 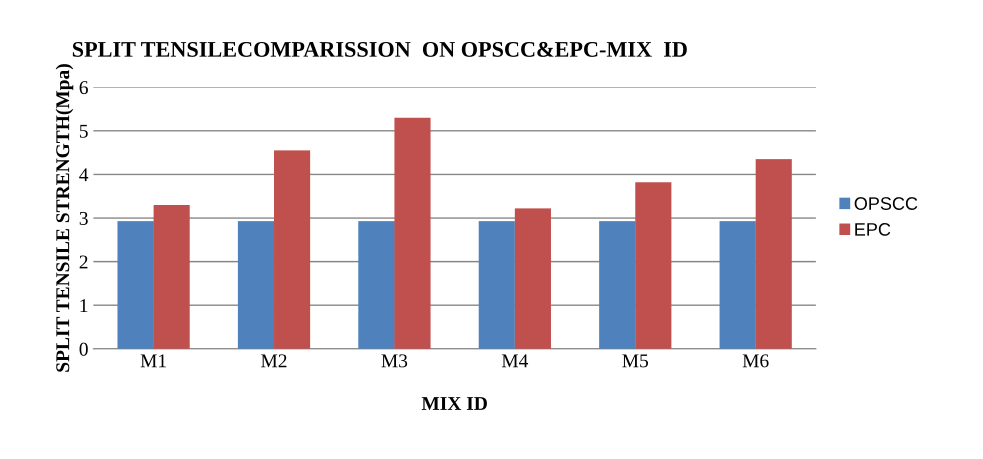 What do you see at coordinates (515, 361) in the screenshot?
I see `x-tick-label: M4` at bounding box center [515, 361].